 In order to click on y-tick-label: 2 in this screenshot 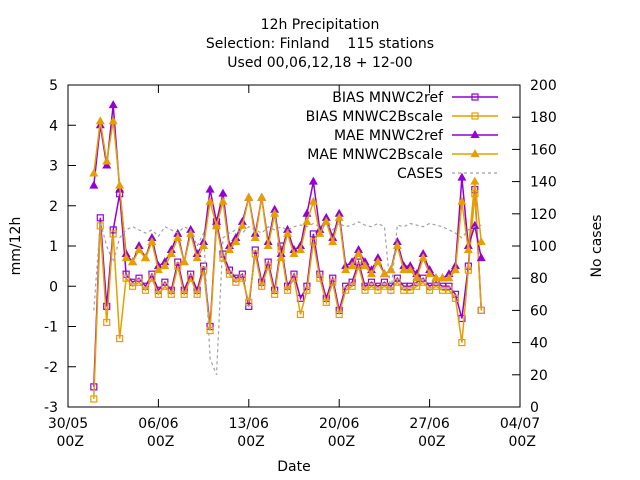, I will do `click(53, 207)`.